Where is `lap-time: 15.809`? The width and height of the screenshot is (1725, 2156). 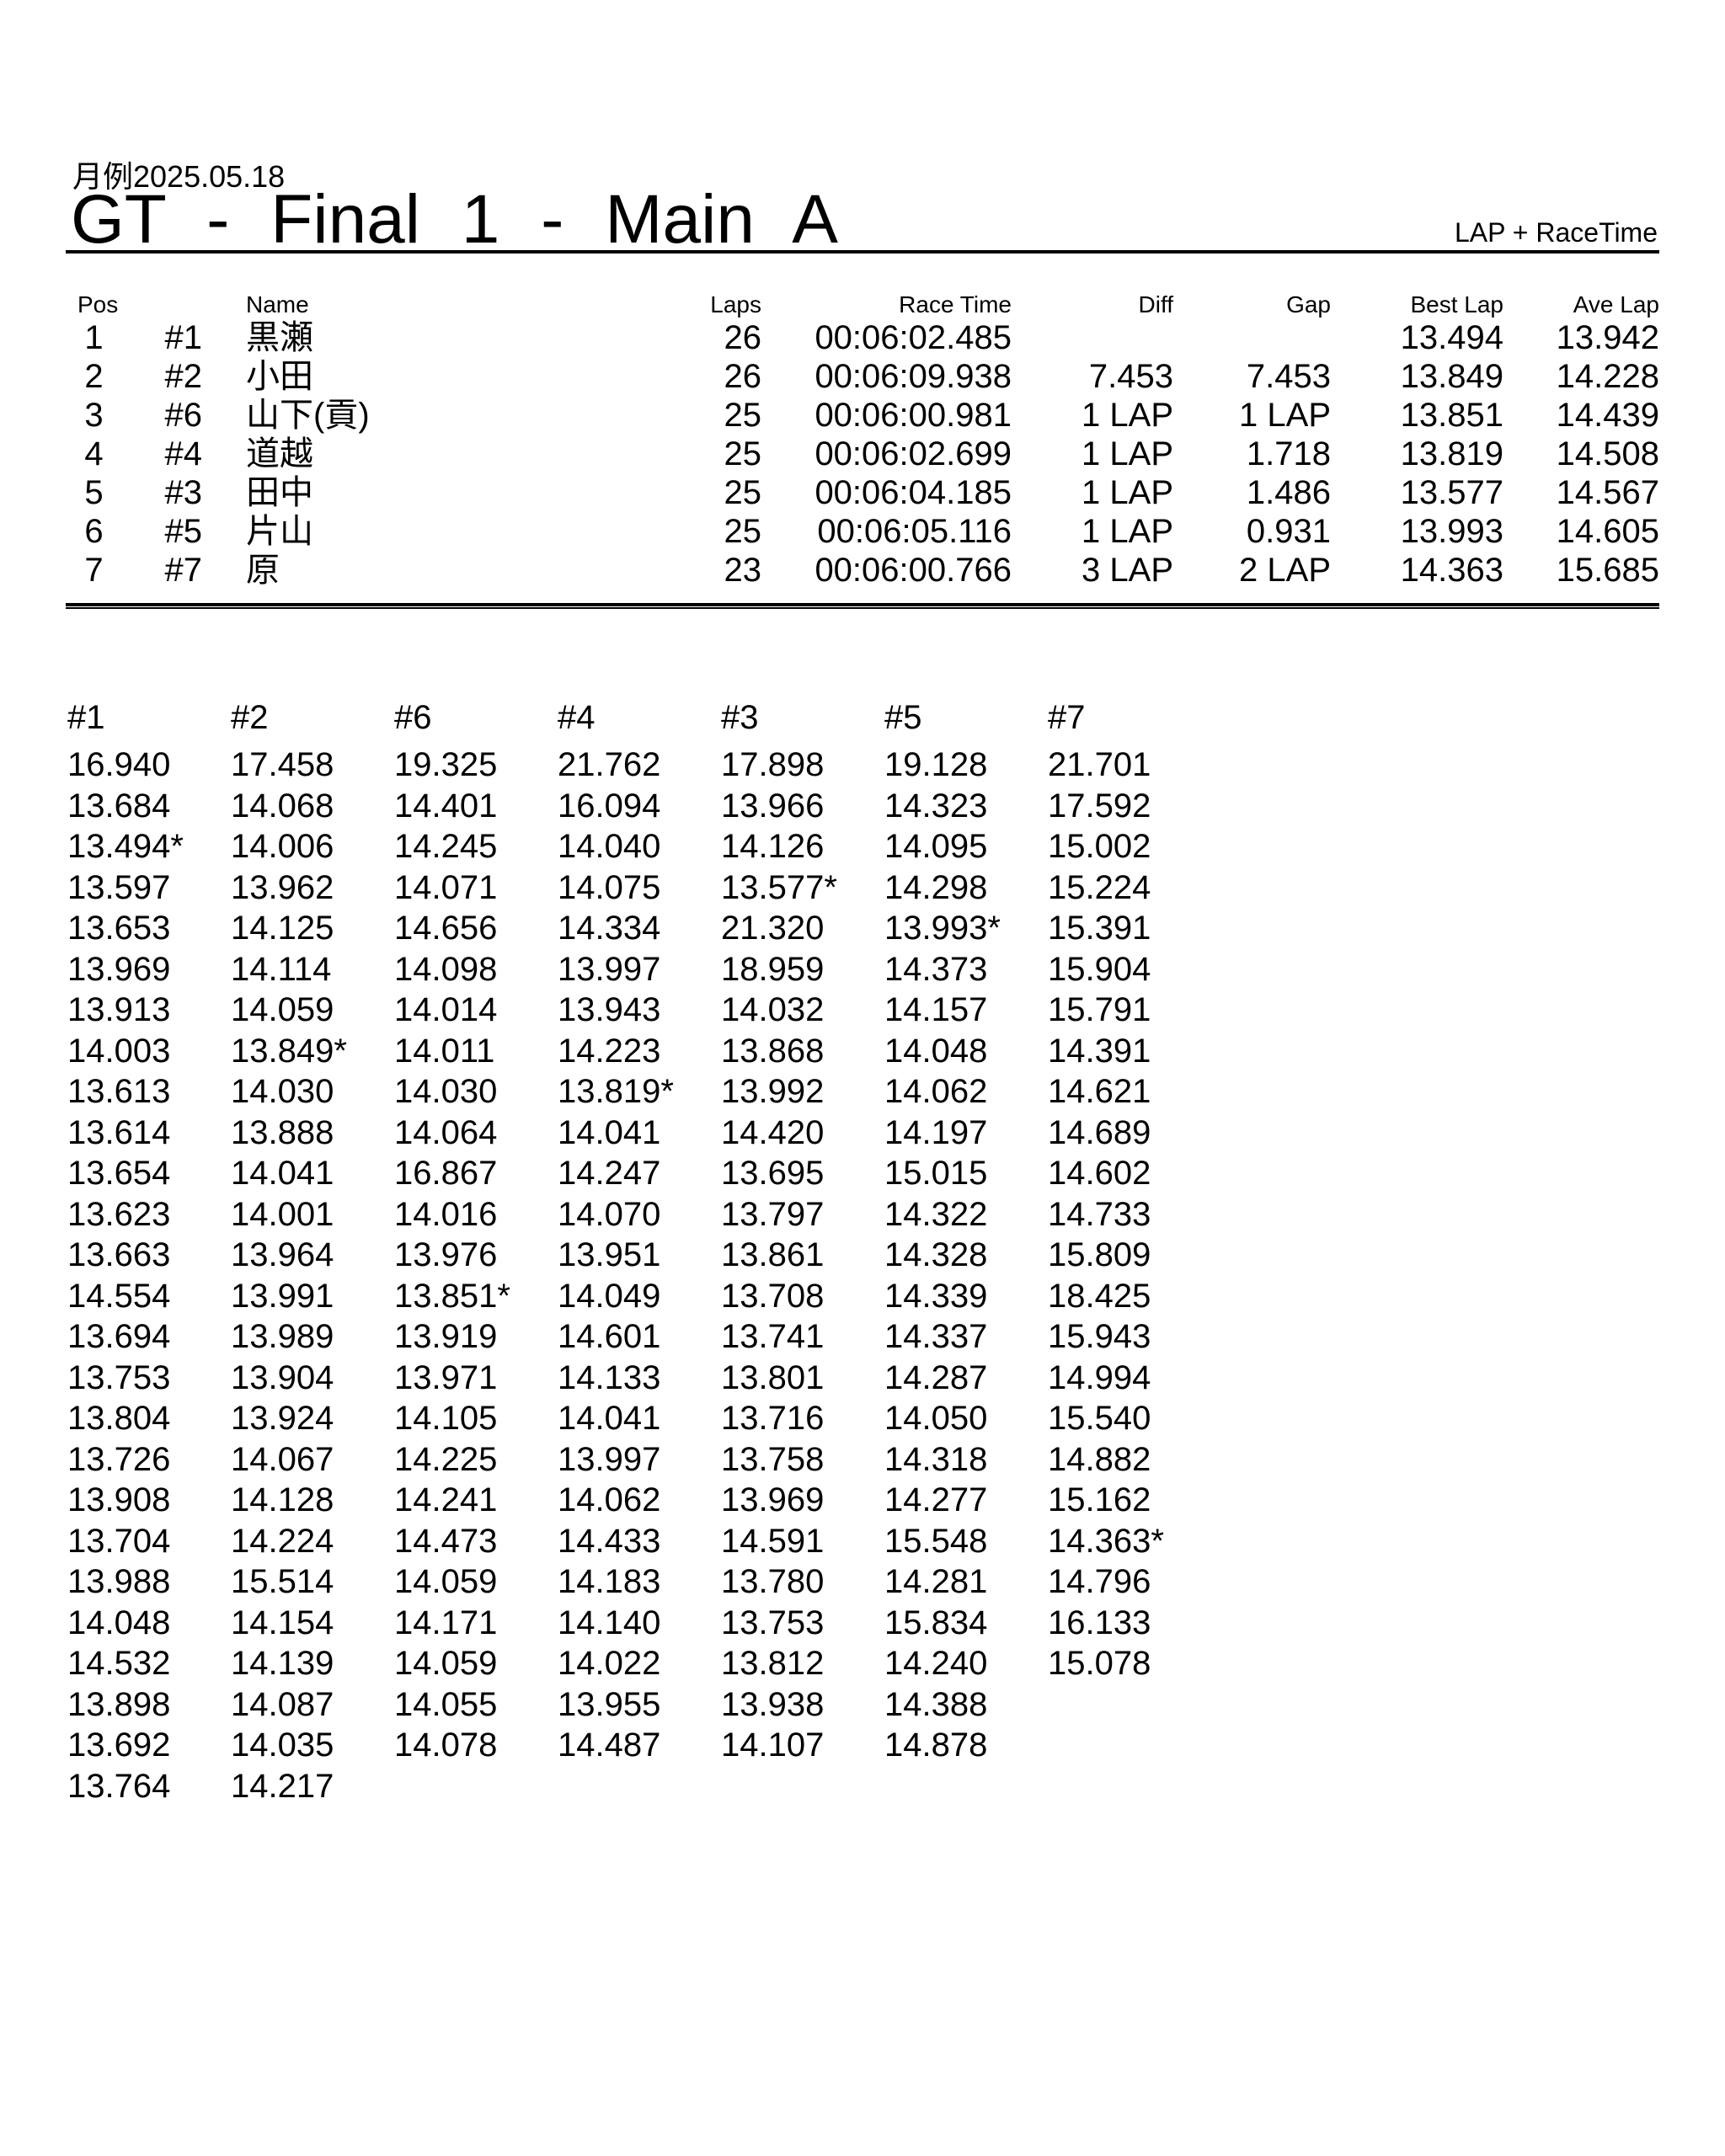
lap-time: 15.809 is located at coordinates (1099, 1254).